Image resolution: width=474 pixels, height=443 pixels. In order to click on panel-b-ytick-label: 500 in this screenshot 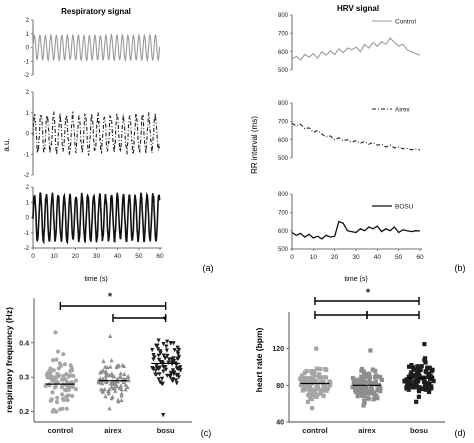, I will do `click(283, 71)`.